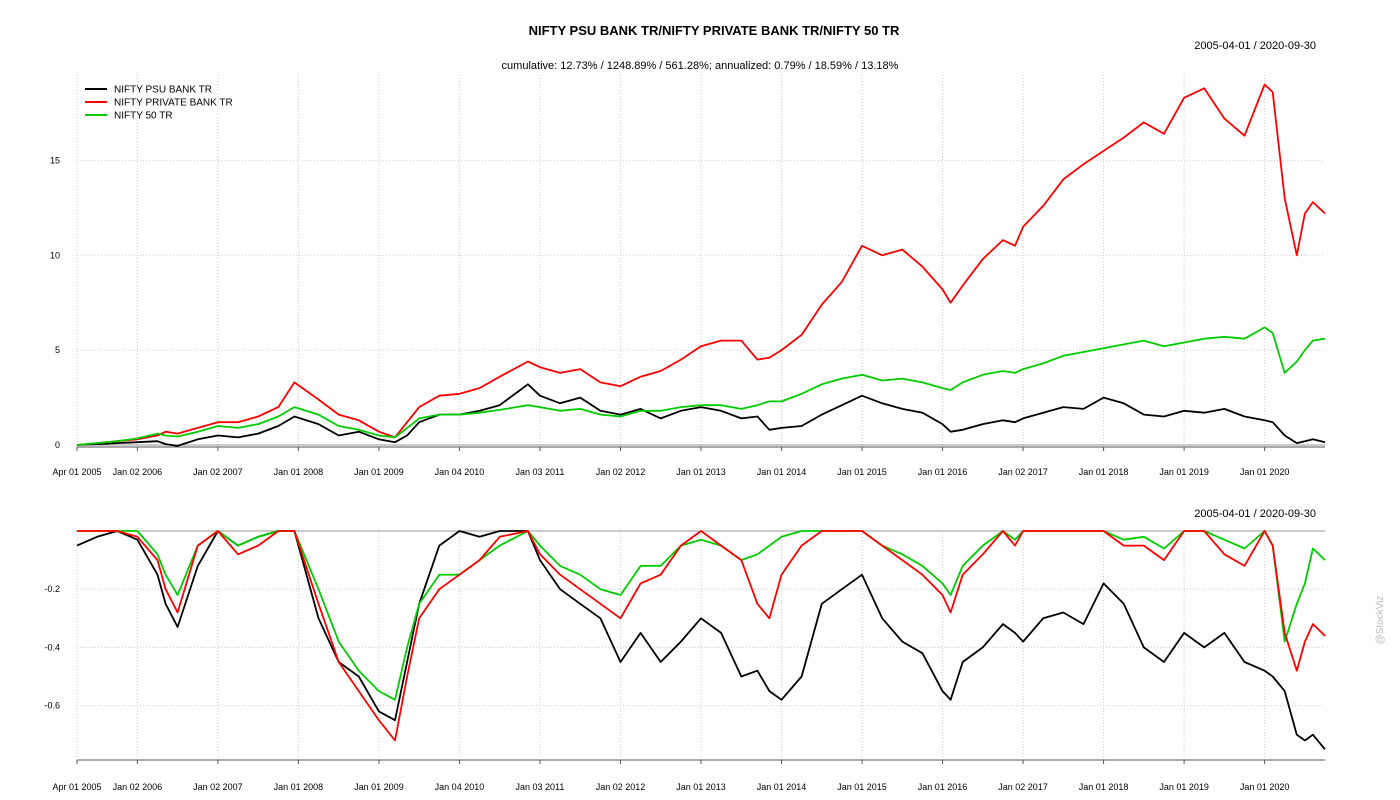  I want to click on series-line-nifty-50-tr, so click(701, 386).